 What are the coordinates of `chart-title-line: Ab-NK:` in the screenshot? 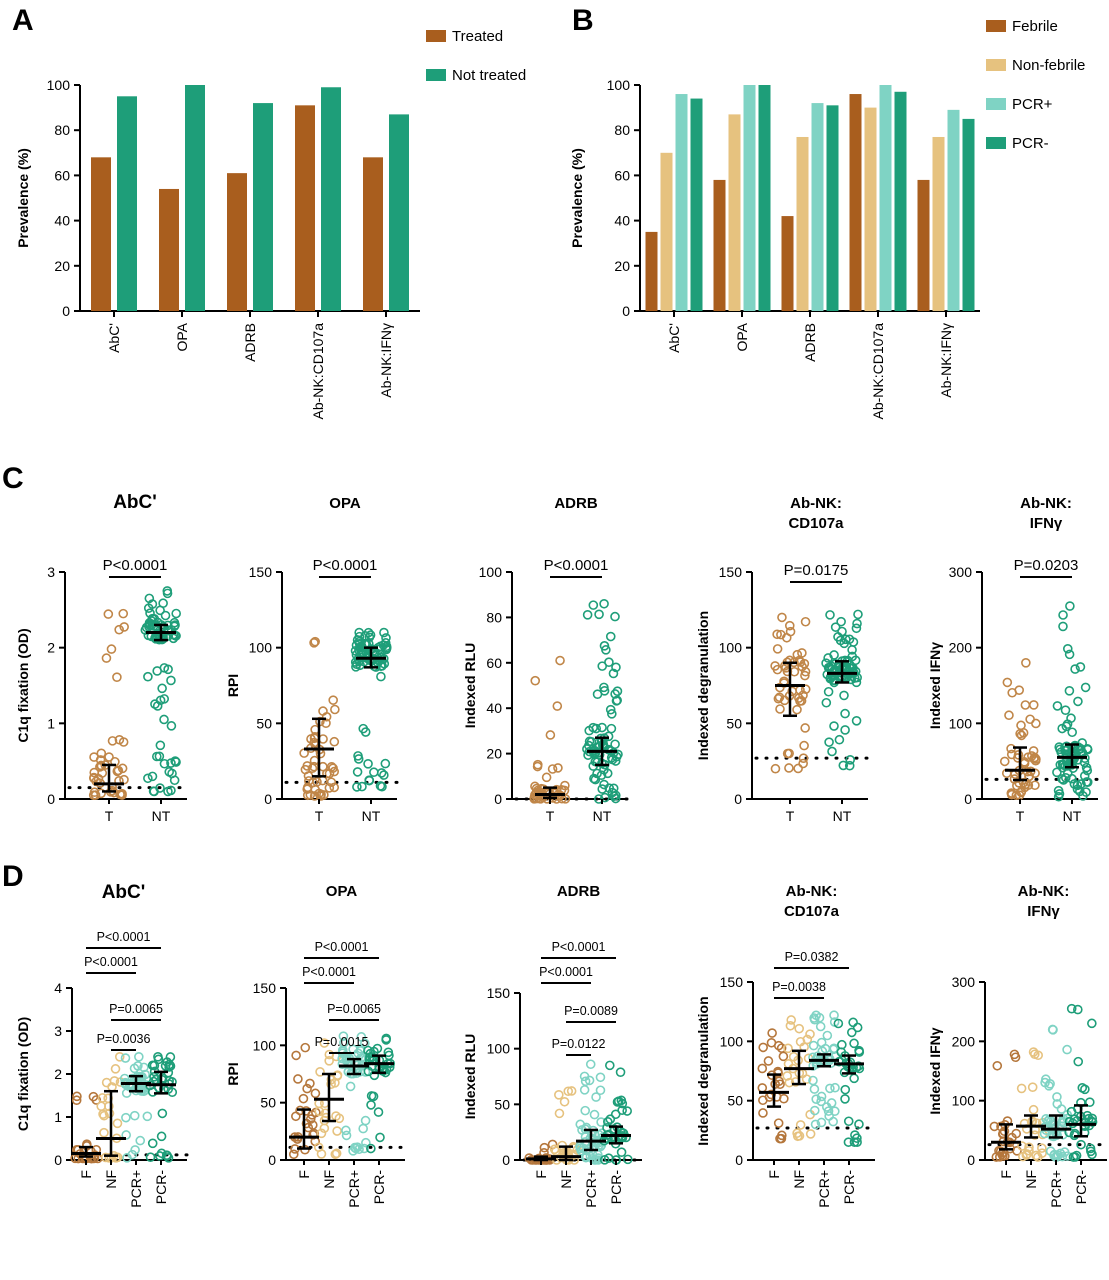 It's located at (812, 891).